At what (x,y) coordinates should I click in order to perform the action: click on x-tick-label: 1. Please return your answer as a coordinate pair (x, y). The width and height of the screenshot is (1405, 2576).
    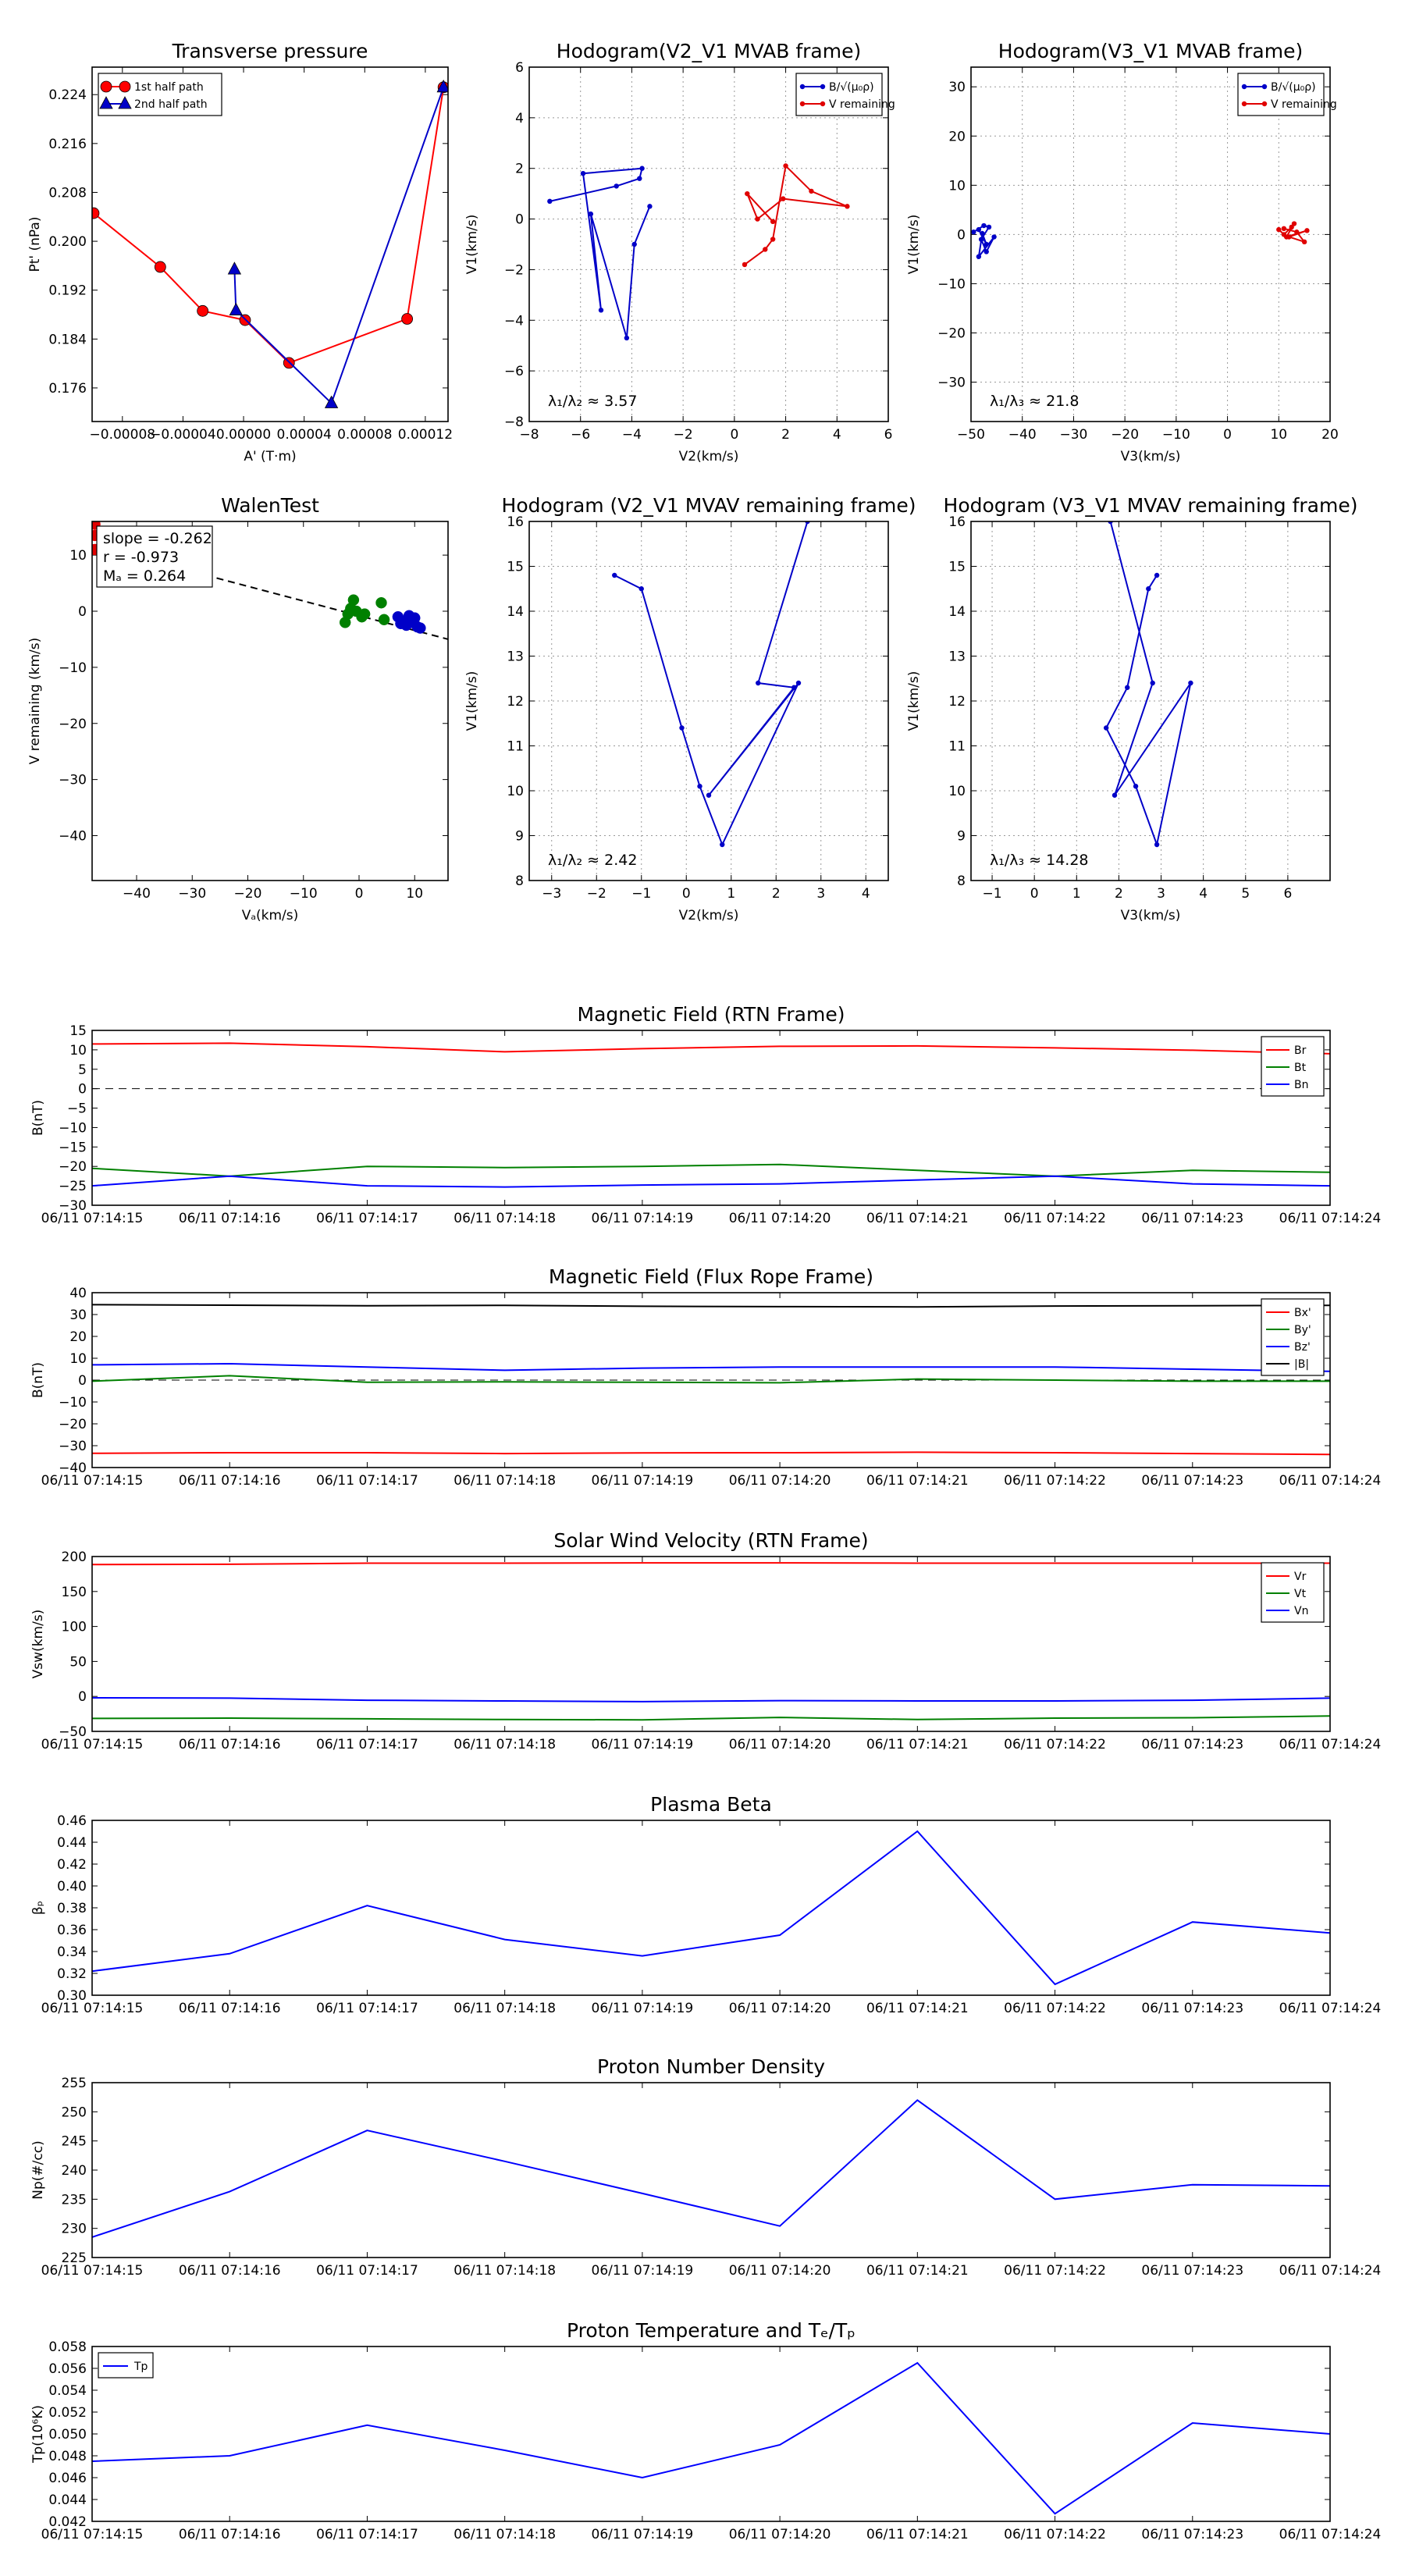
    Looking at the image, I should click on (731, 894).